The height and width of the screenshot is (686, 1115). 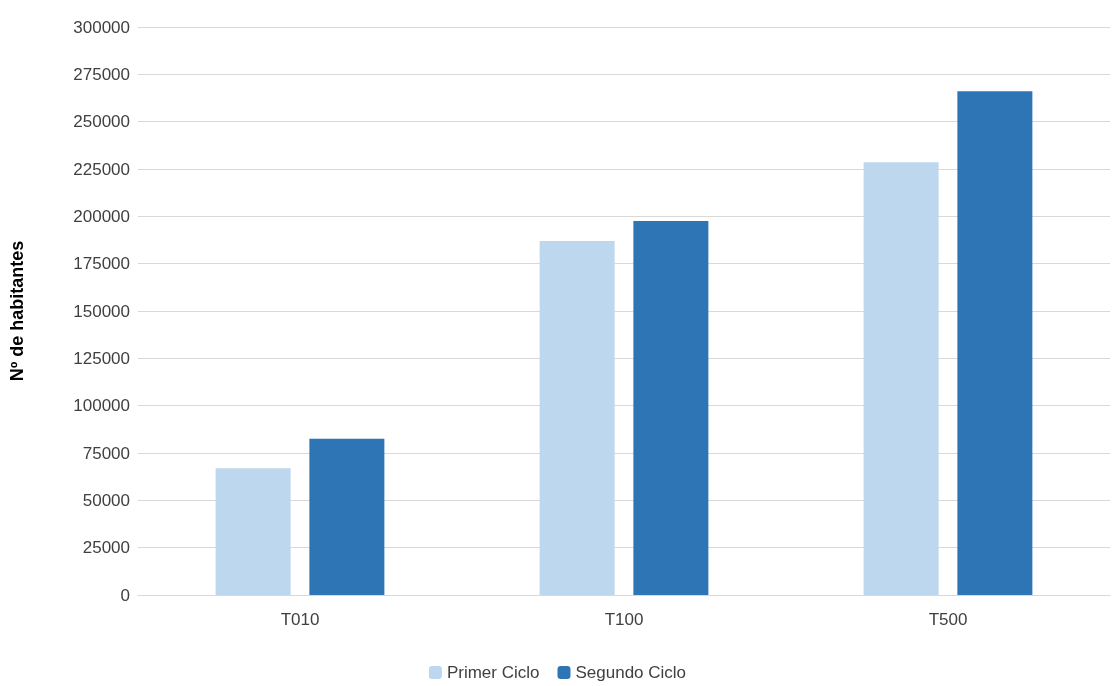 I want to click on y-tick-label: 175000, so click(x=101, y=264).